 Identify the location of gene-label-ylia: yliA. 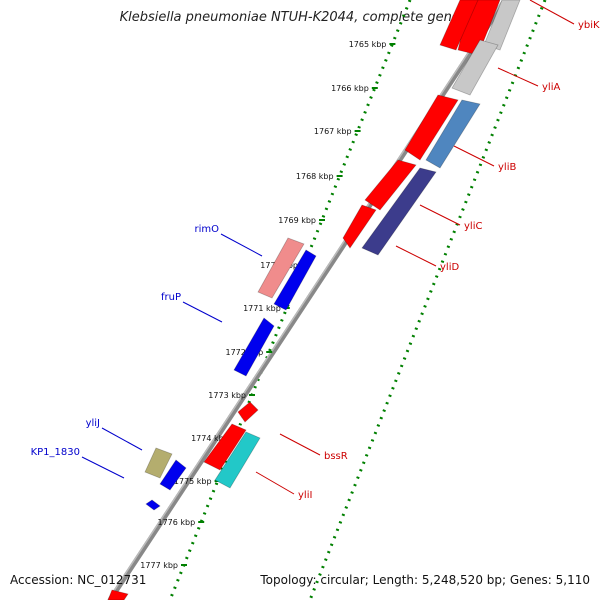
(551, 87).